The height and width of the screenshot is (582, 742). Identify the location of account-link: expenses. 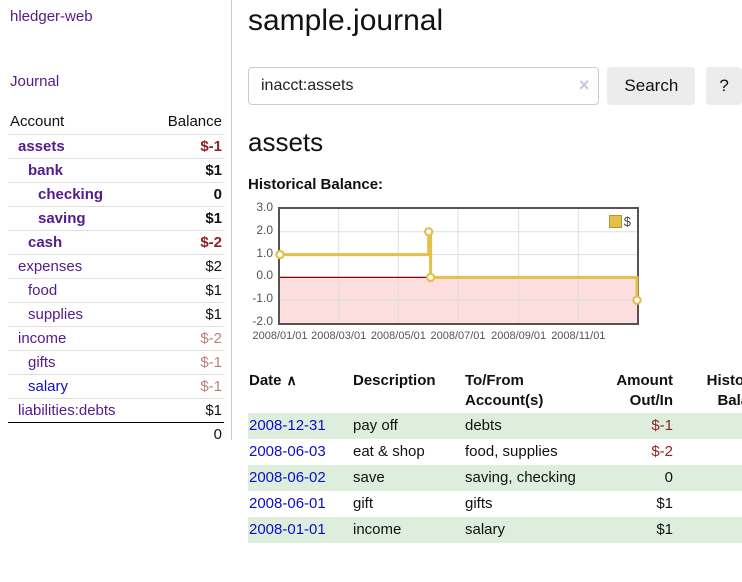
(50, 266).